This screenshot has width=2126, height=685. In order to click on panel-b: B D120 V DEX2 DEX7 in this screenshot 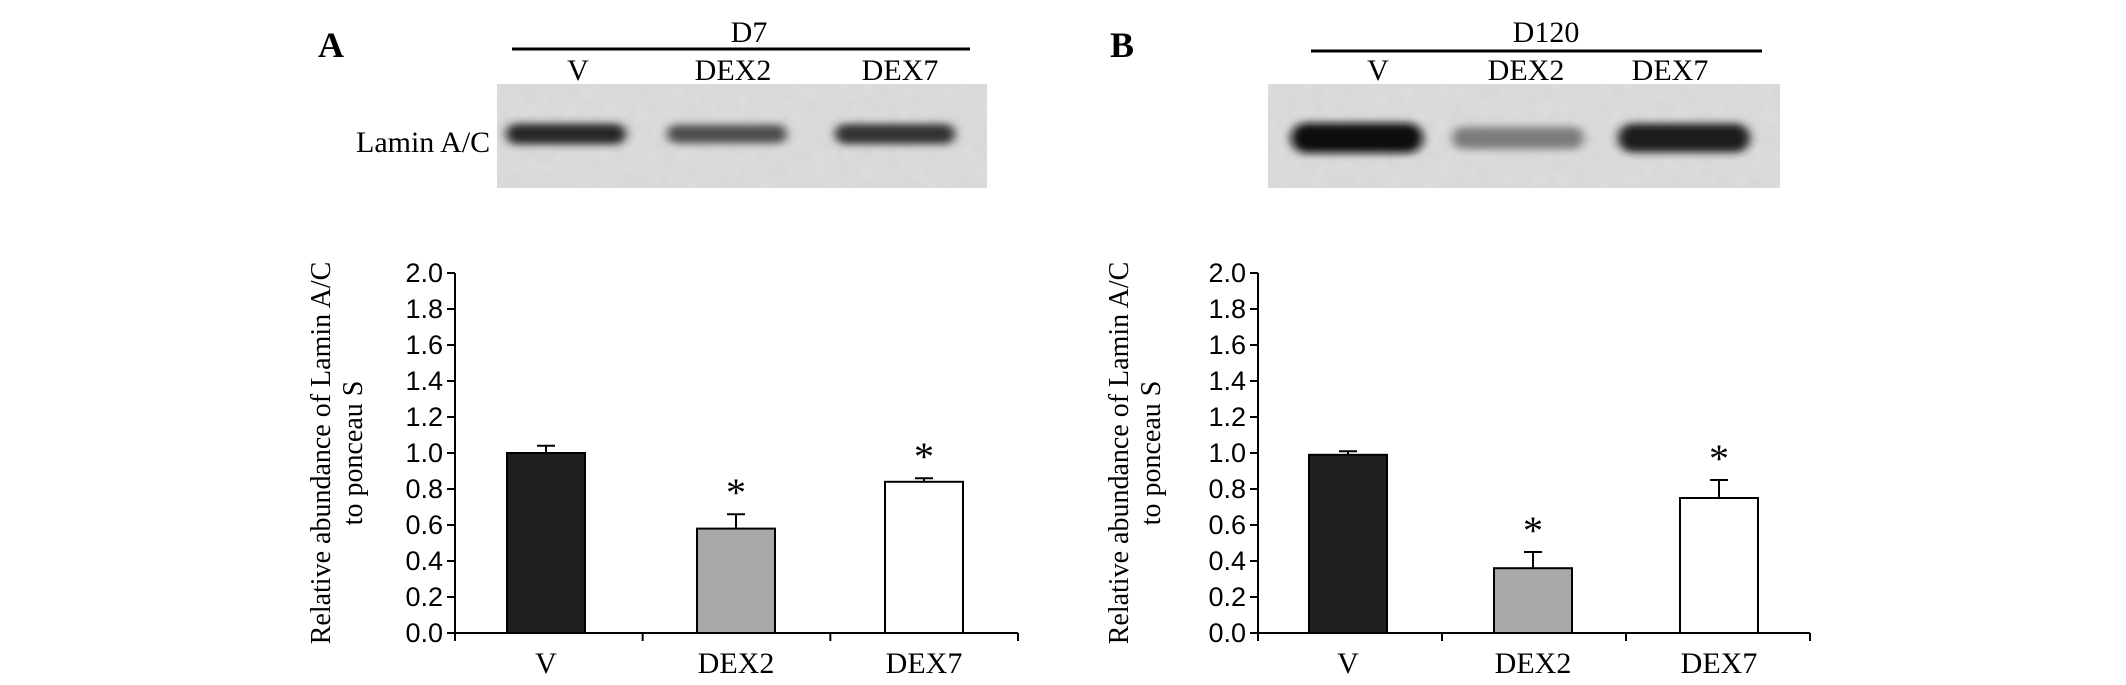, I will do `click(1445, 102)`.